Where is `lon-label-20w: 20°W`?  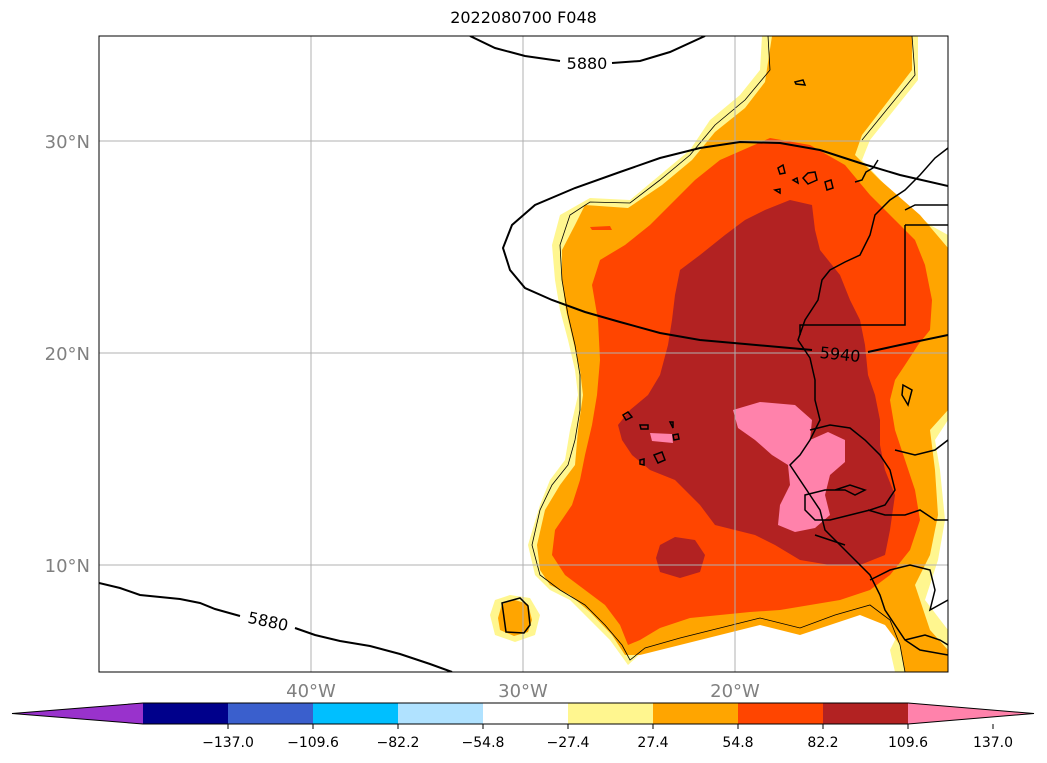
lon-label-20w: 20°W is located at coordinates (735, 691).